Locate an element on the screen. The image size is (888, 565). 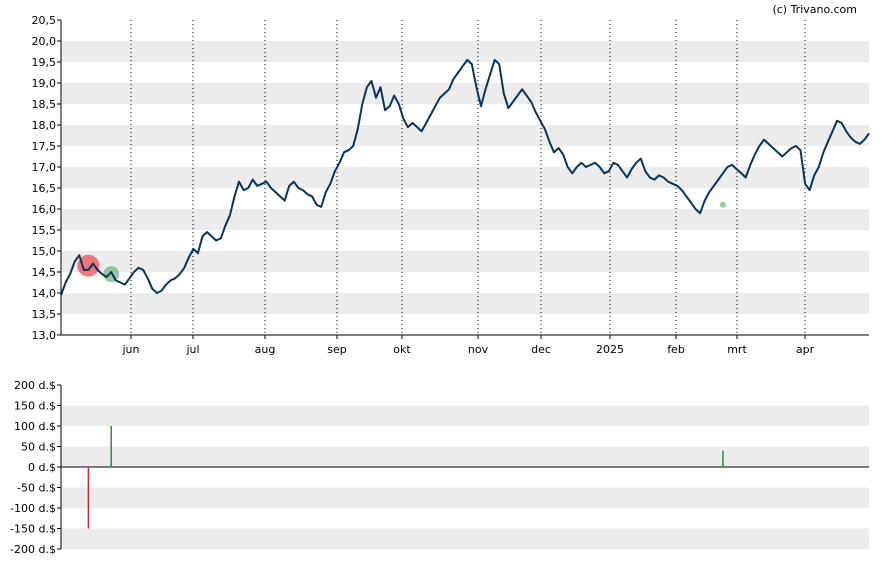
volume-y-tick-label: -150 d.$ is located at coordinates (33, 529).